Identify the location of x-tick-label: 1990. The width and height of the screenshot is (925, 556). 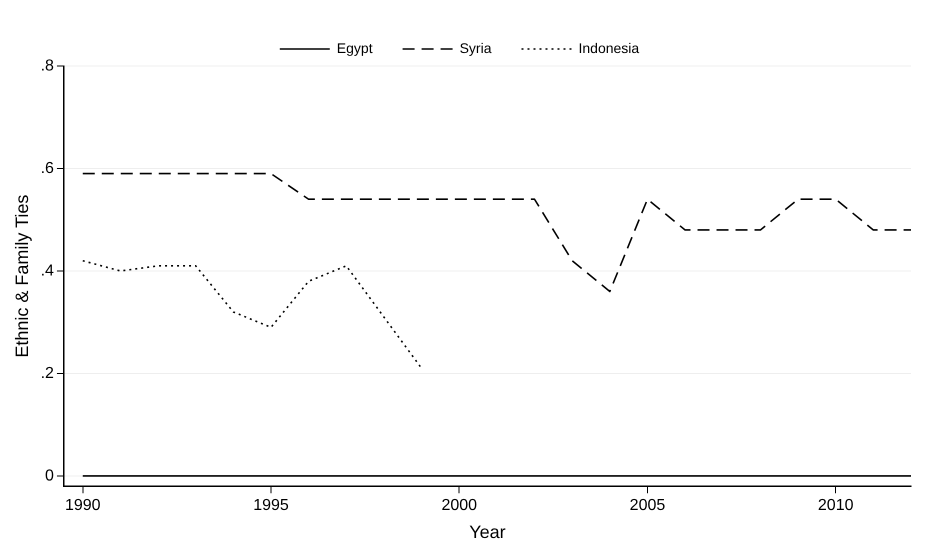
(82, 505).